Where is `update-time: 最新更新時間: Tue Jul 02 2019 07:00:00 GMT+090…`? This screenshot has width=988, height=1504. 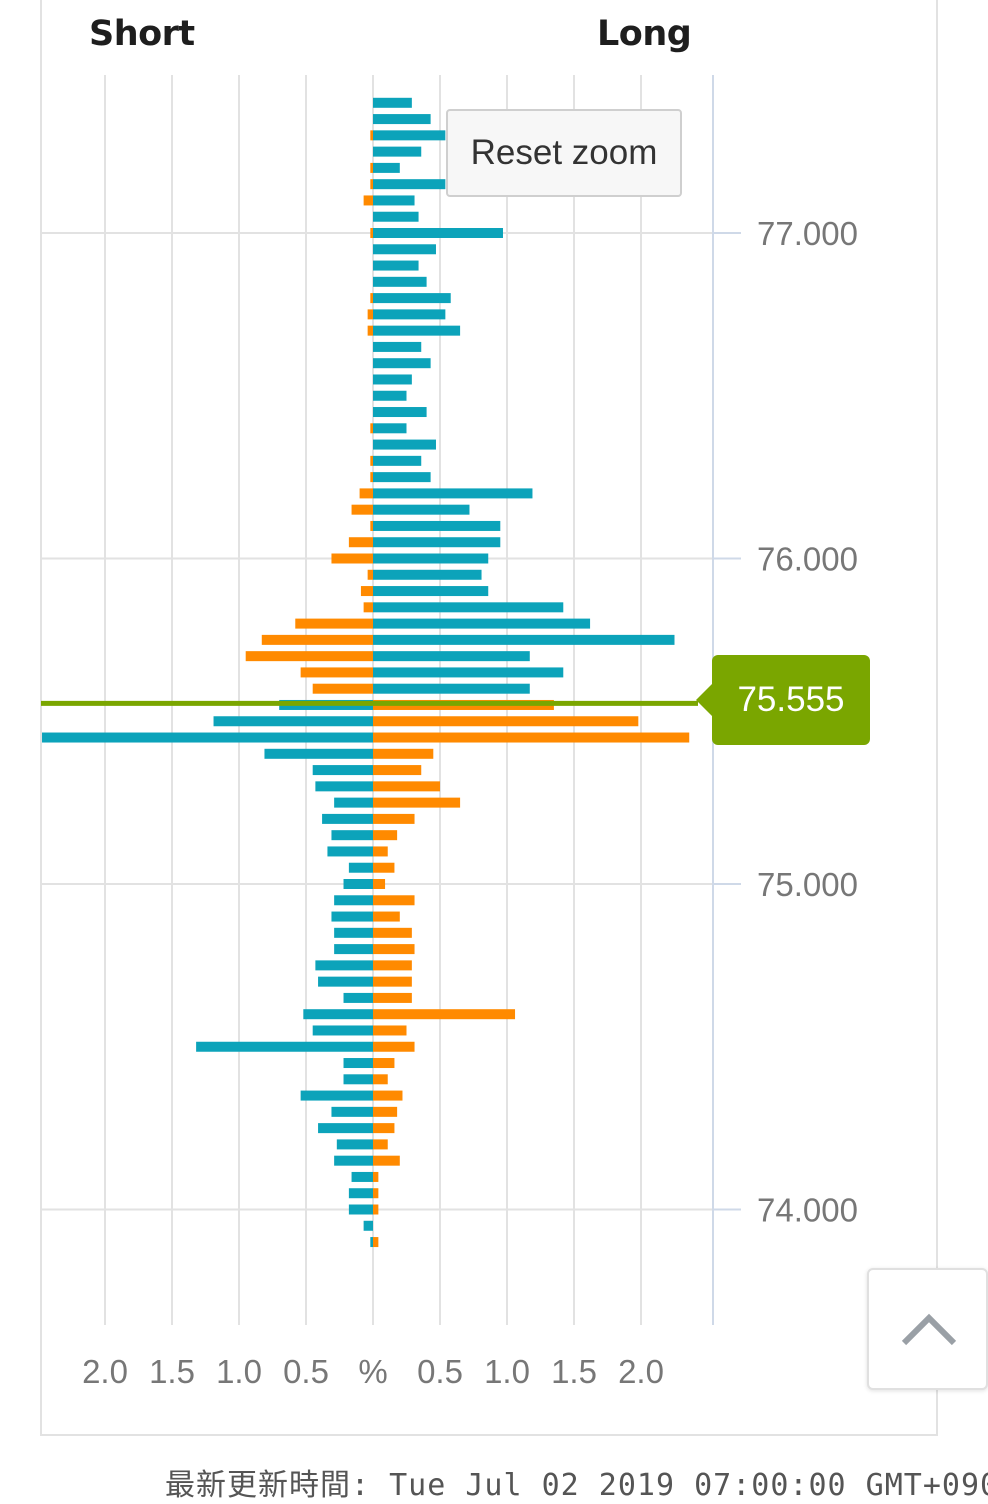
update-time: 最新更新時間: Tue Jul 02 2019 07:00:00 GMT+090… is located at coordinates (576, 1485).